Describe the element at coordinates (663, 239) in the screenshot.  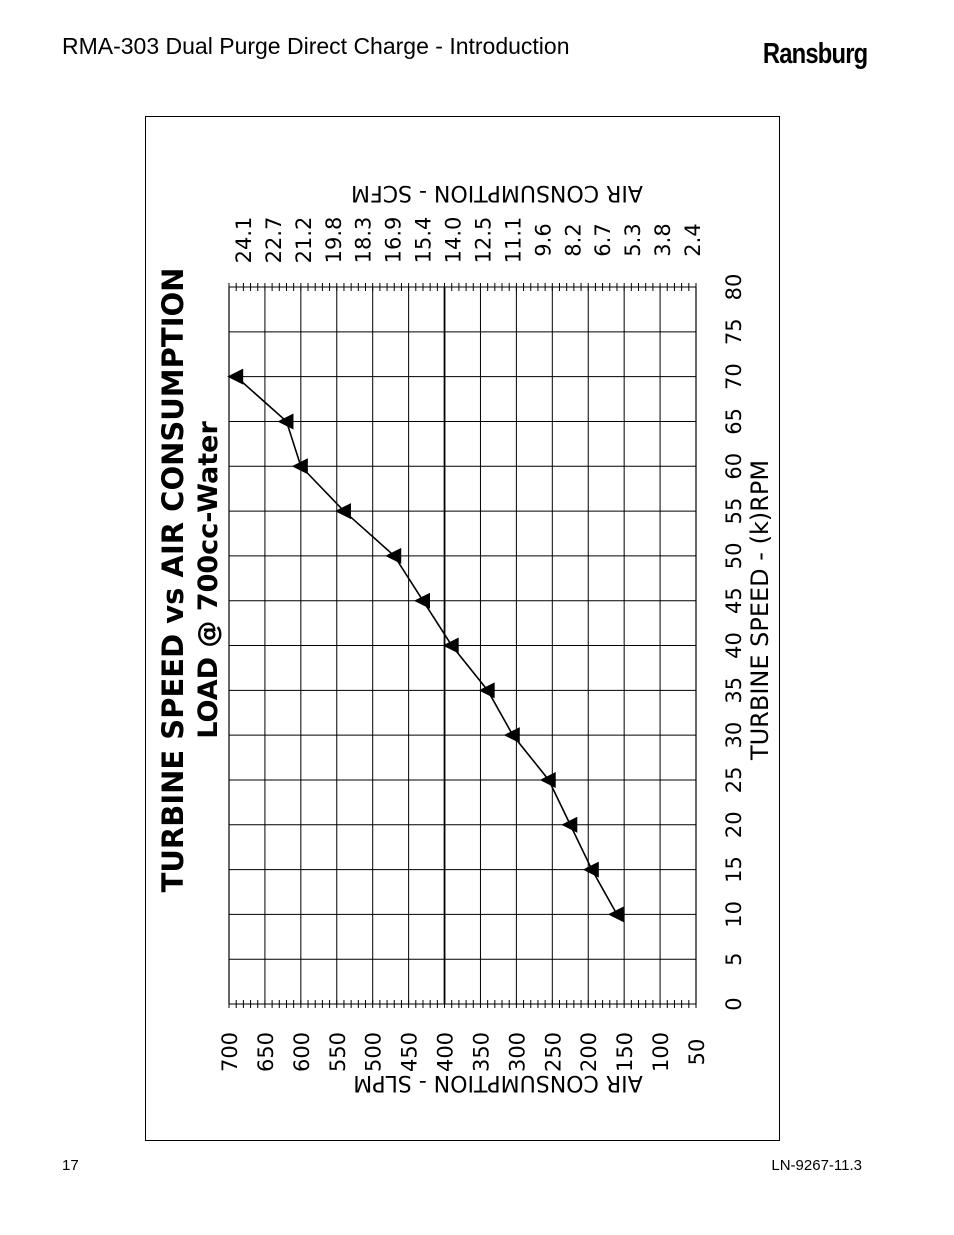
I see `scfm-tick-label: 3.8` at that location.